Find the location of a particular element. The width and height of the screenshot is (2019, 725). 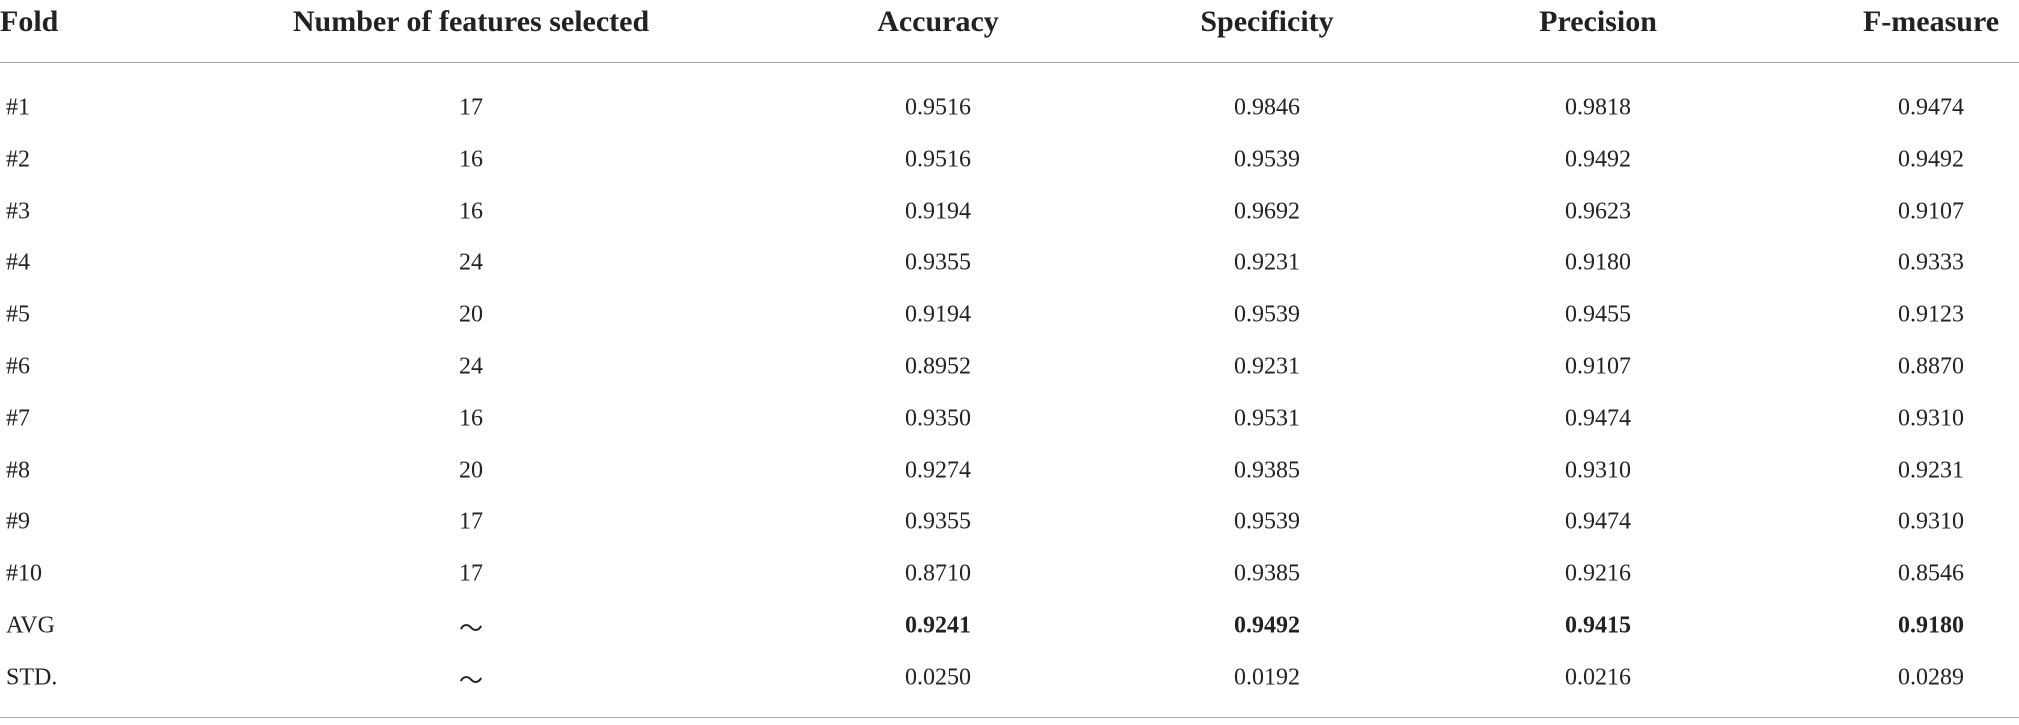

table-cell: 0.0216 is located at coordinates (1598, 677).